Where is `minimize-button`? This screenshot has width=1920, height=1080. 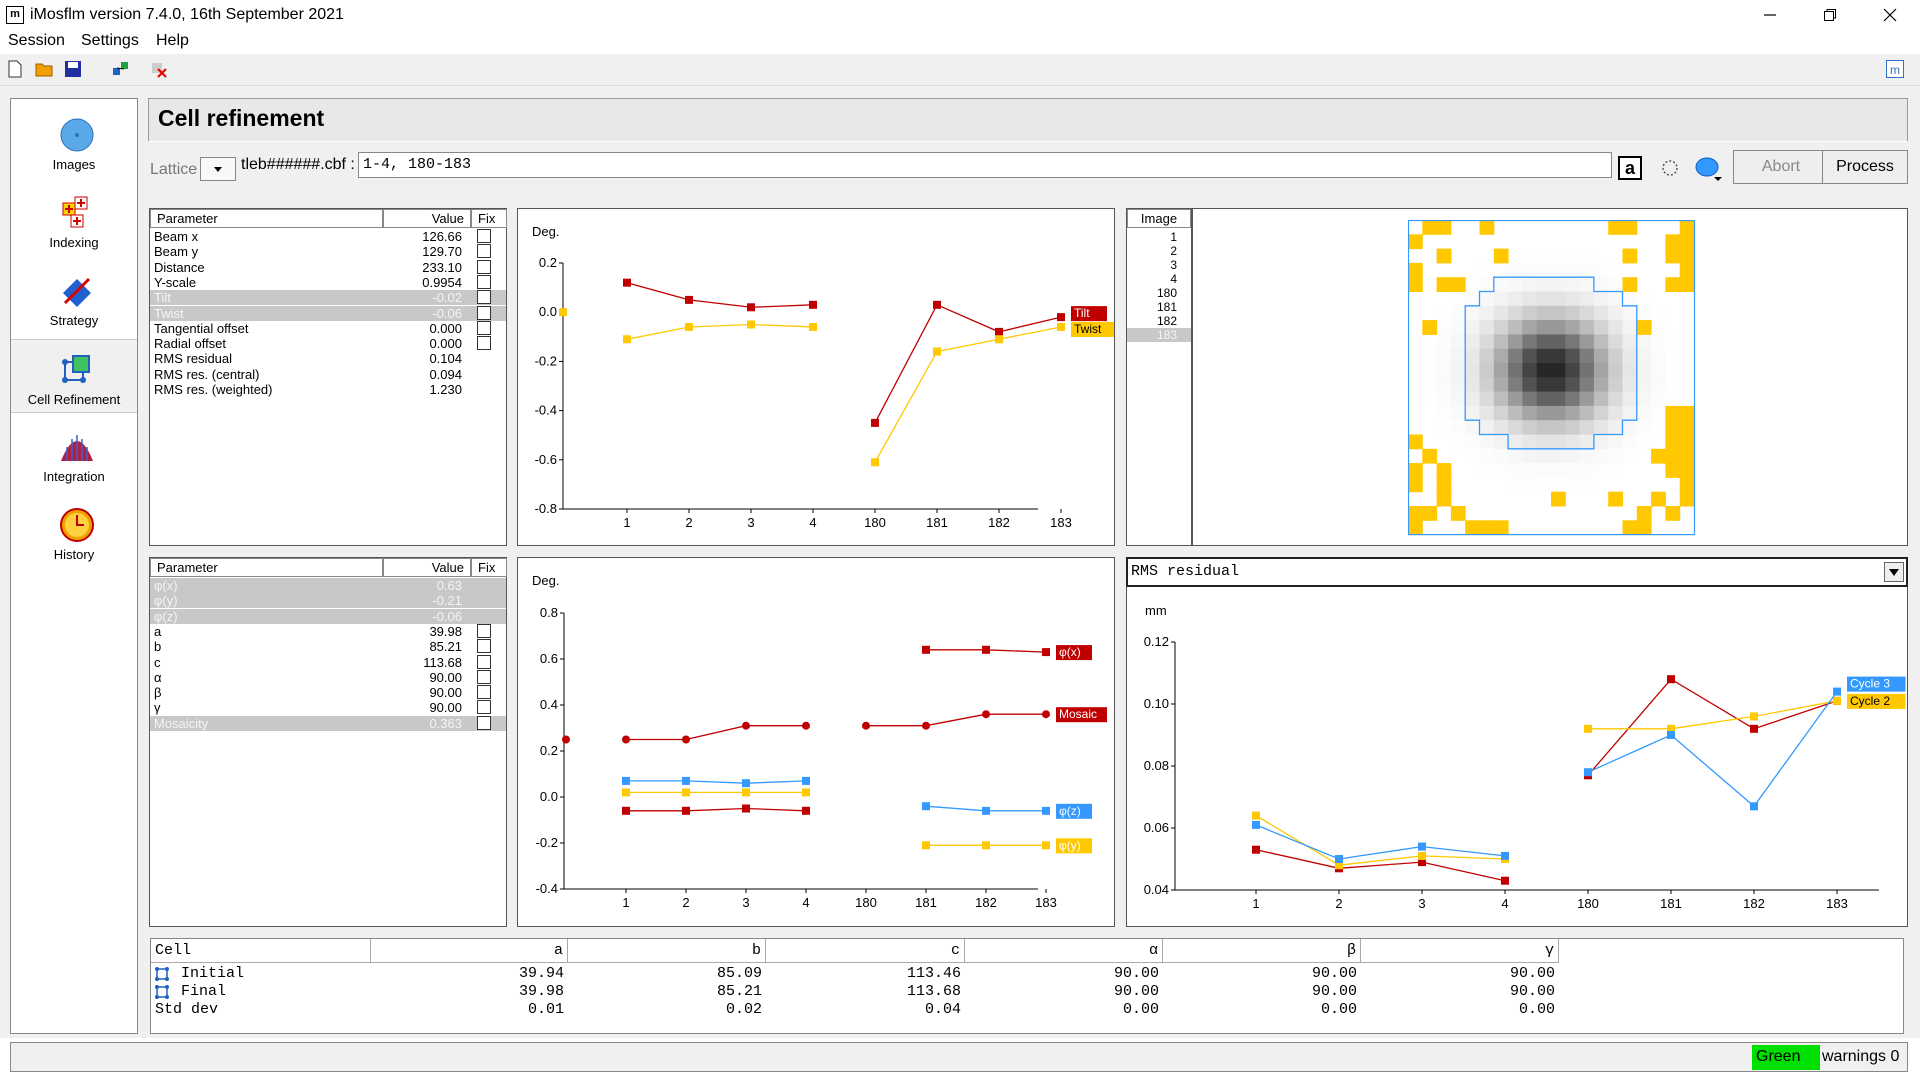 minimize-button is located at coordinates (1770, 15).